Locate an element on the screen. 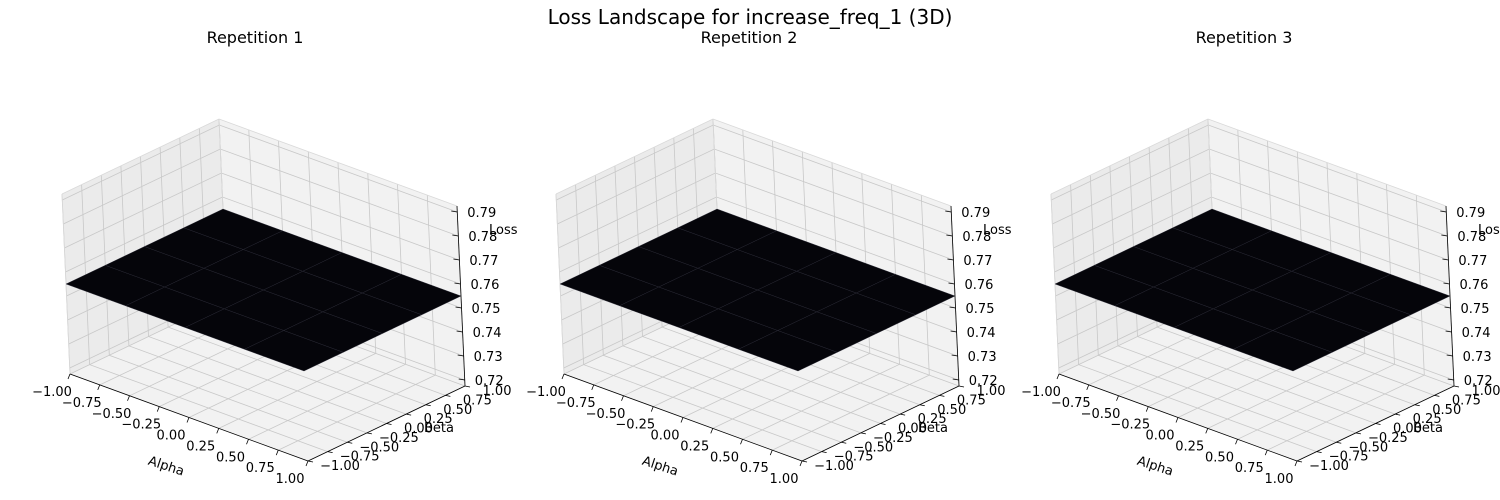 This screenshot has height=500, width=1500. z-tick-label: 0.79 is located at coordinates (1470, 213).